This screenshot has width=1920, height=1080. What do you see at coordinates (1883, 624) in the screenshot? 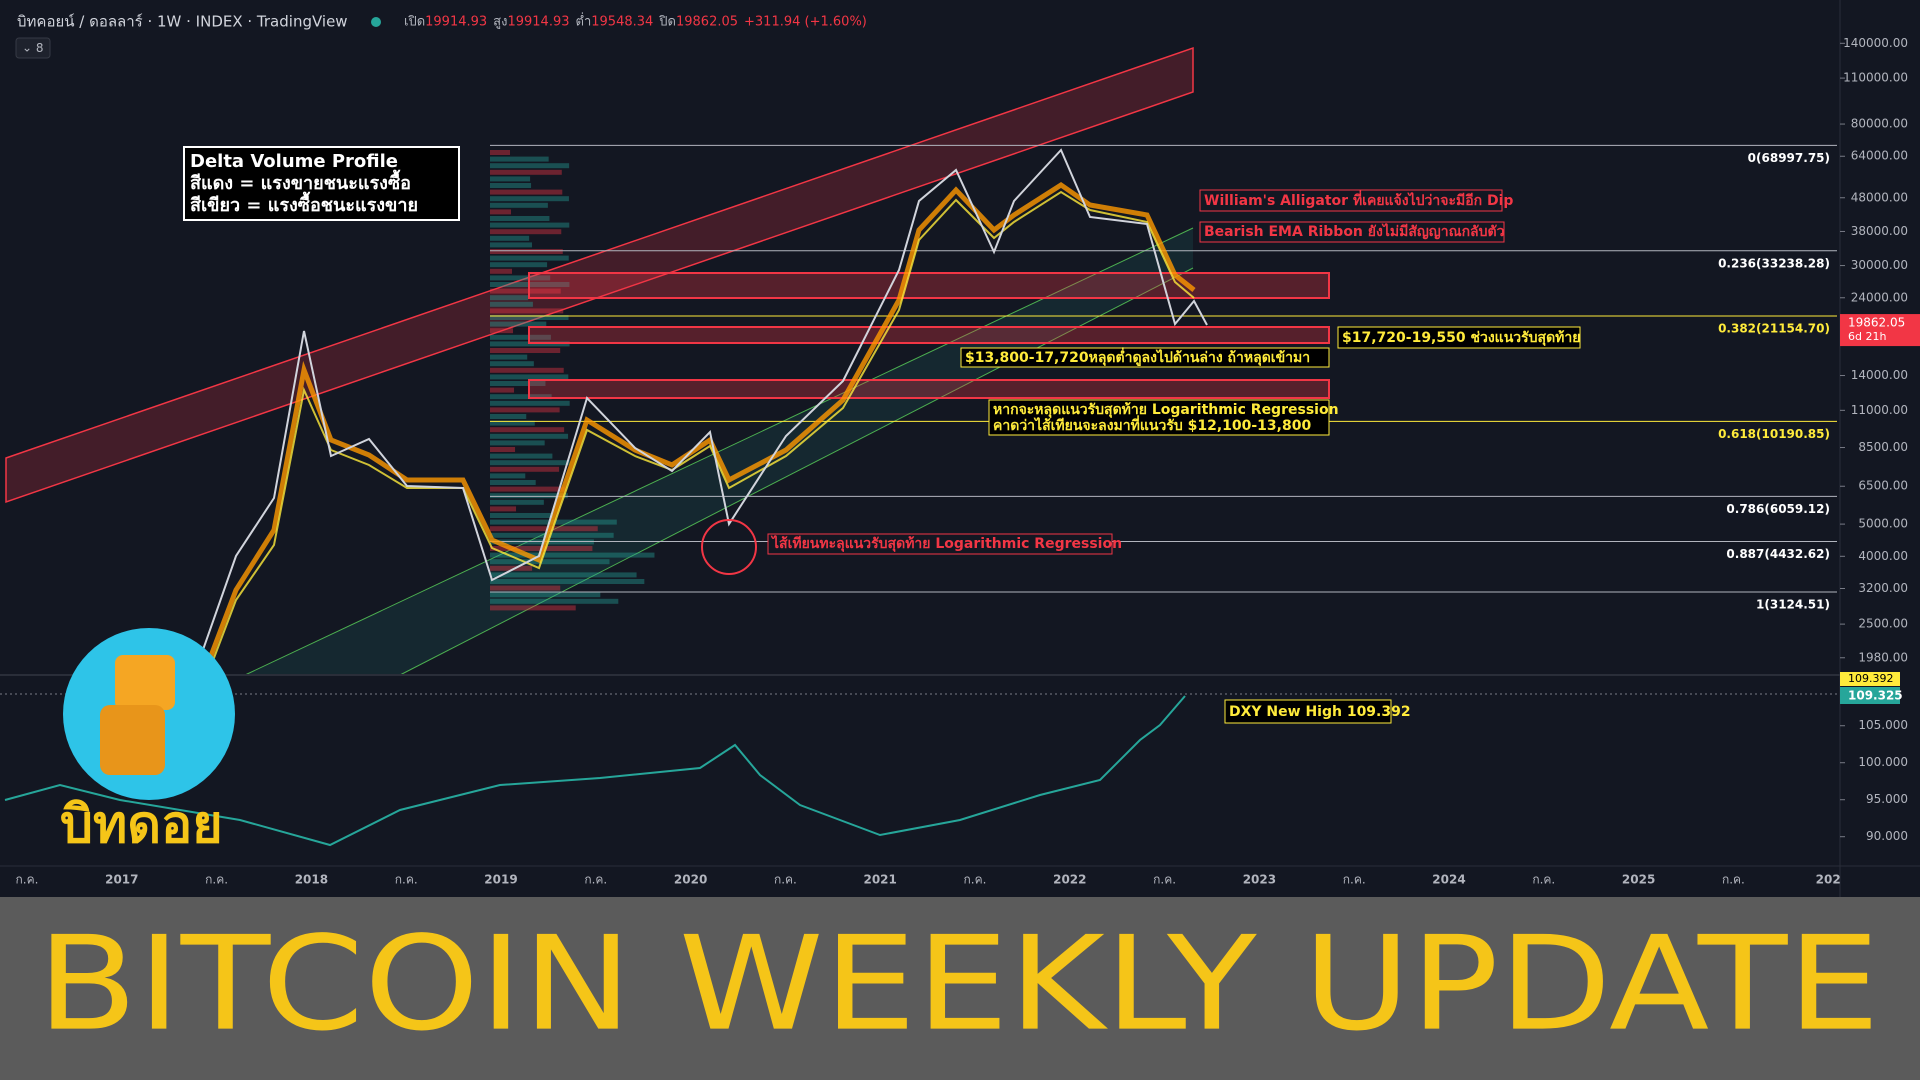
I see `y-tick-label: 2500.00` at bounding box center [1883, 624].